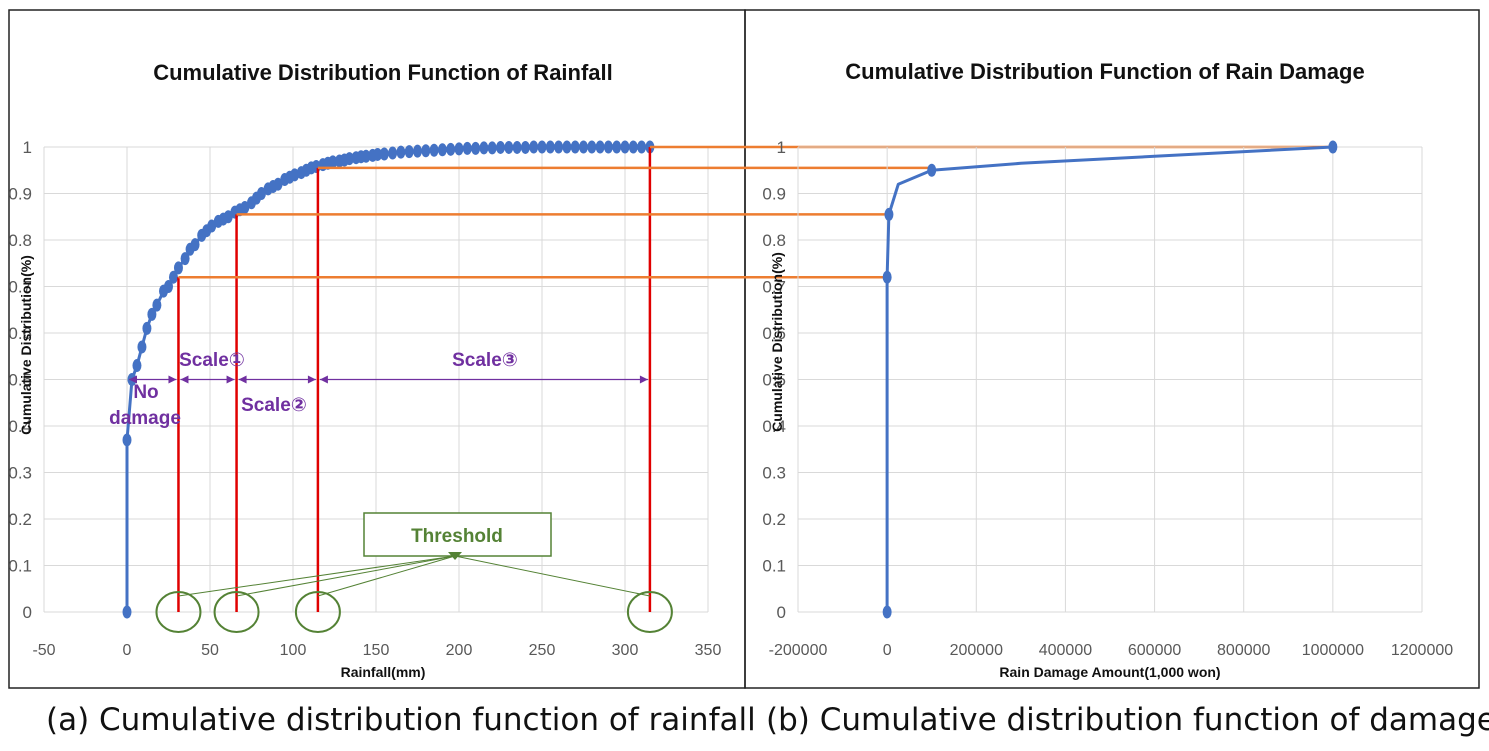 The image size is (1489, 751). Describe the element at coordinates (774, 287) in the screenshot. I see `damage-y-tick: 0.7` at that location.